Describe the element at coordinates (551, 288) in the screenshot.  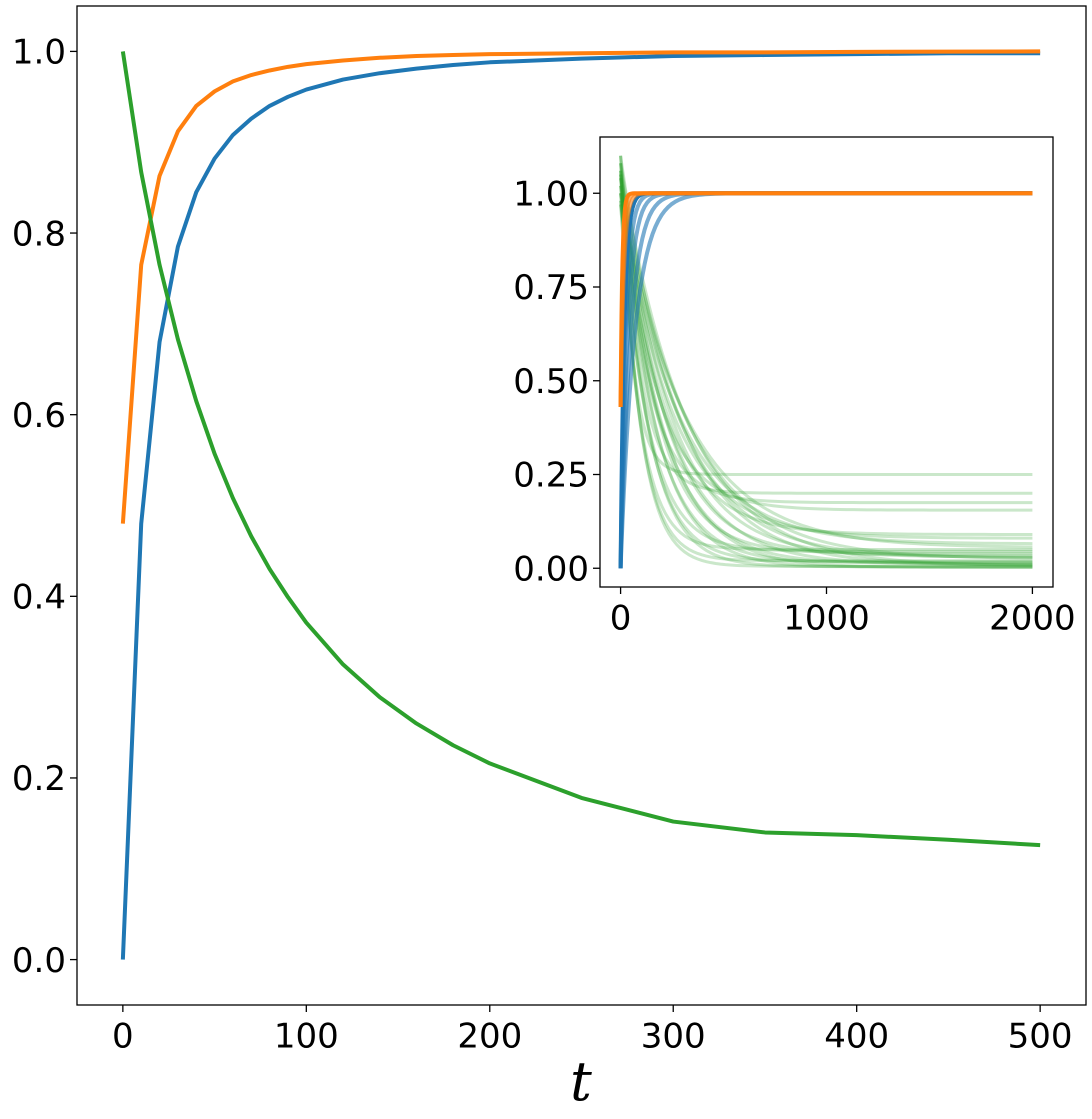
I see `y-tick-label: 0.75` at that location.